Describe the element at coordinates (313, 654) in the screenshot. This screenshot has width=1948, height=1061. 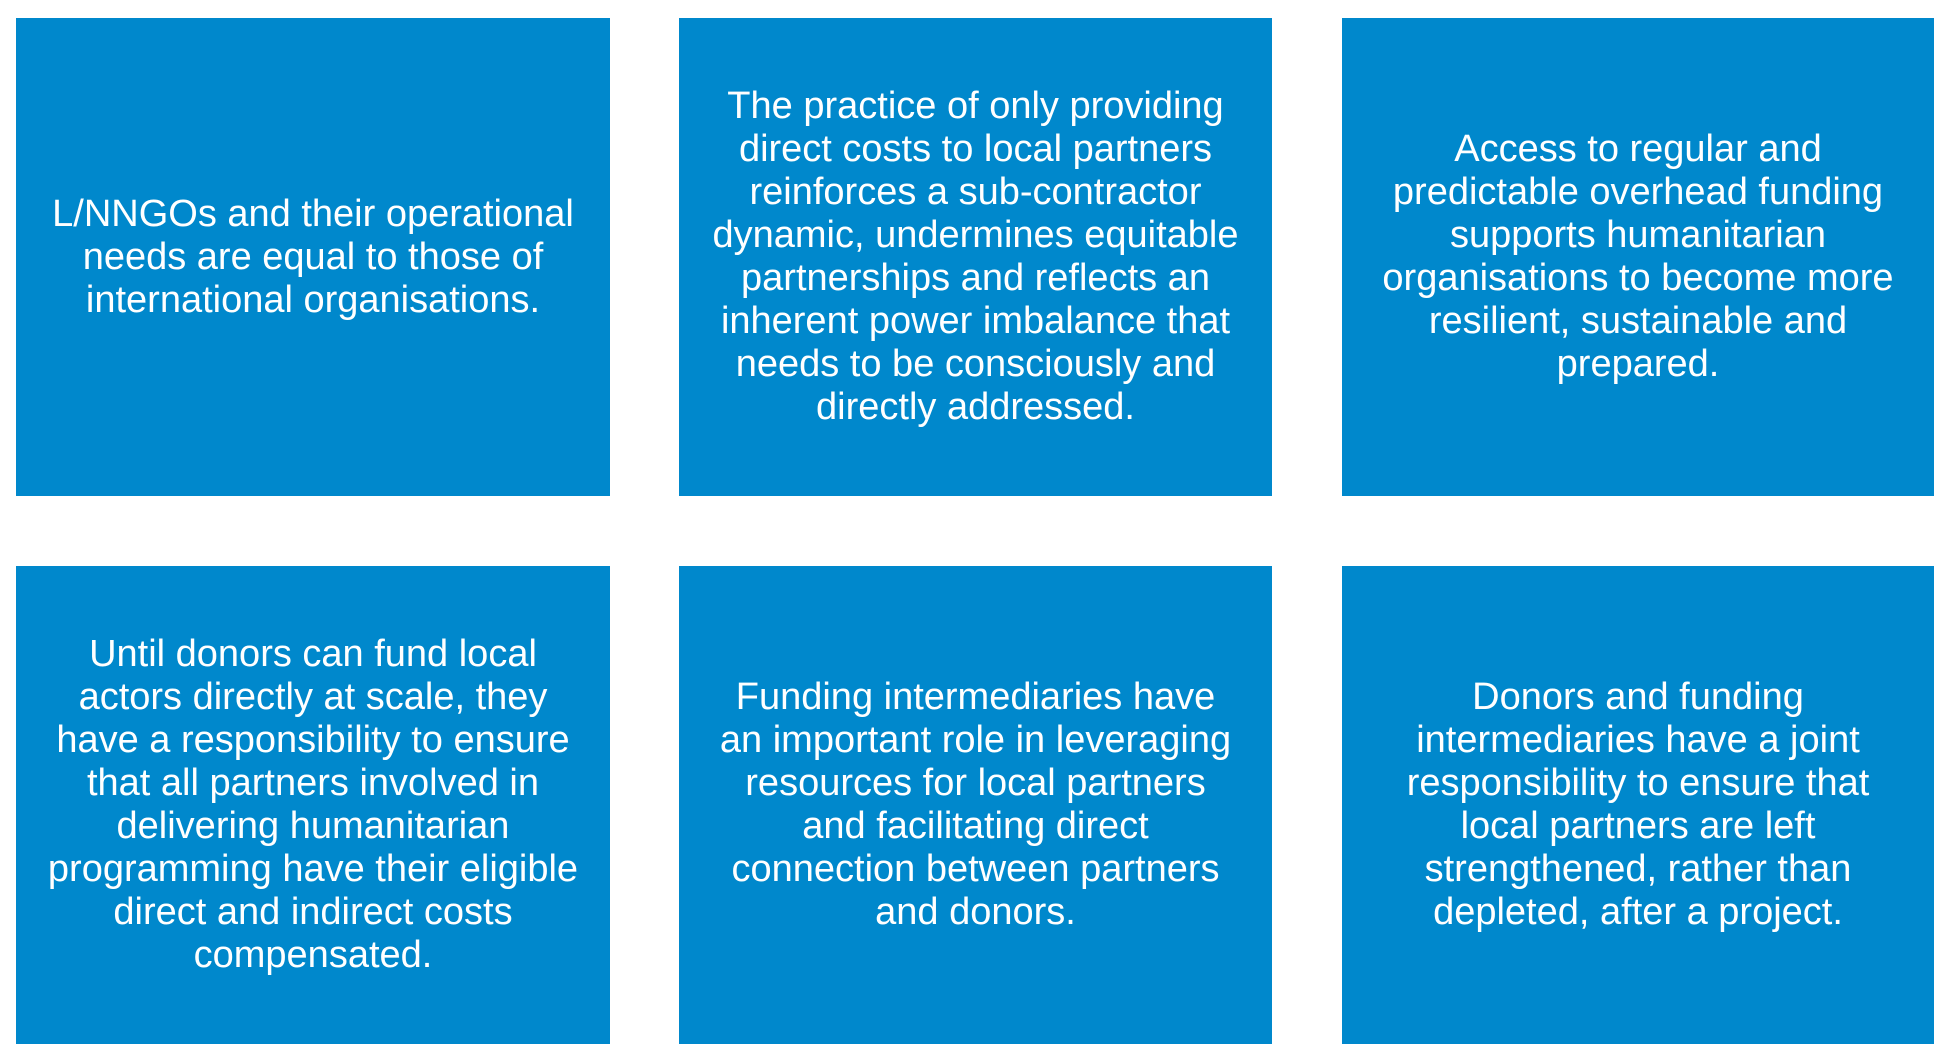
I see `statement-line: Until donors can fund local` at that location.